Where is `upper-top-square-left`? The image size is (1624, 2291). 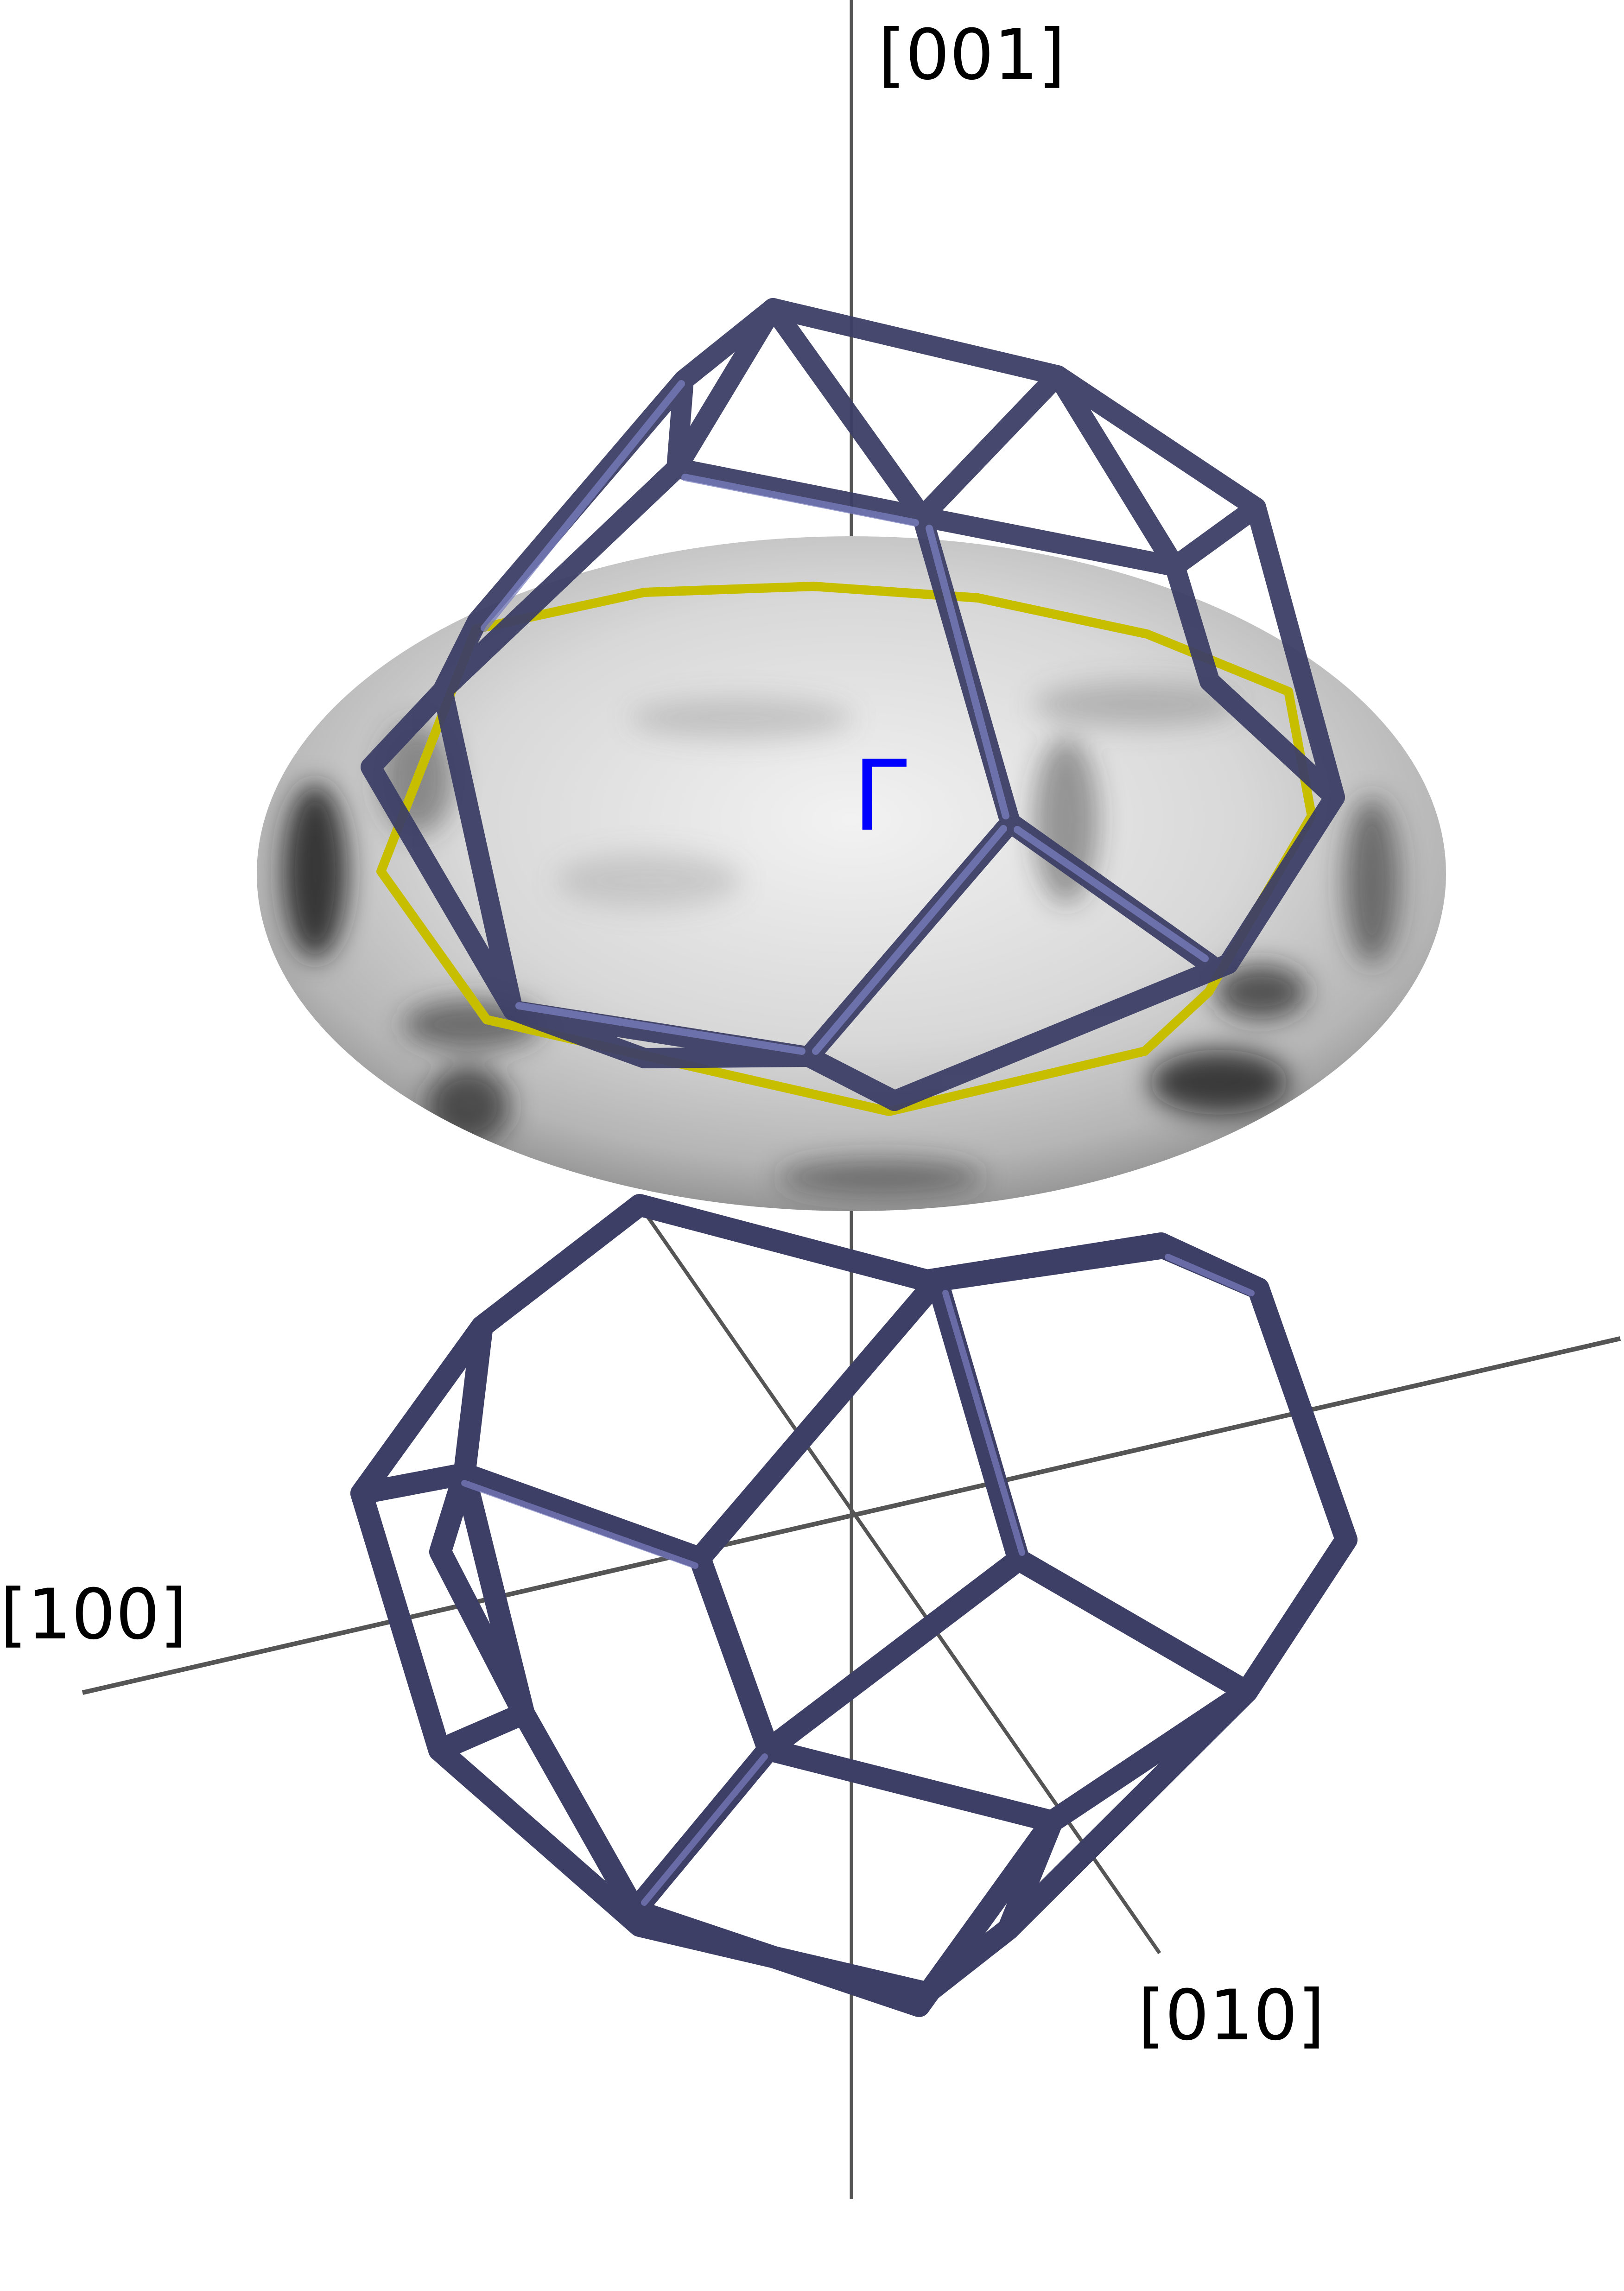 upper-top-square-left is located at coordinates (680, 424).